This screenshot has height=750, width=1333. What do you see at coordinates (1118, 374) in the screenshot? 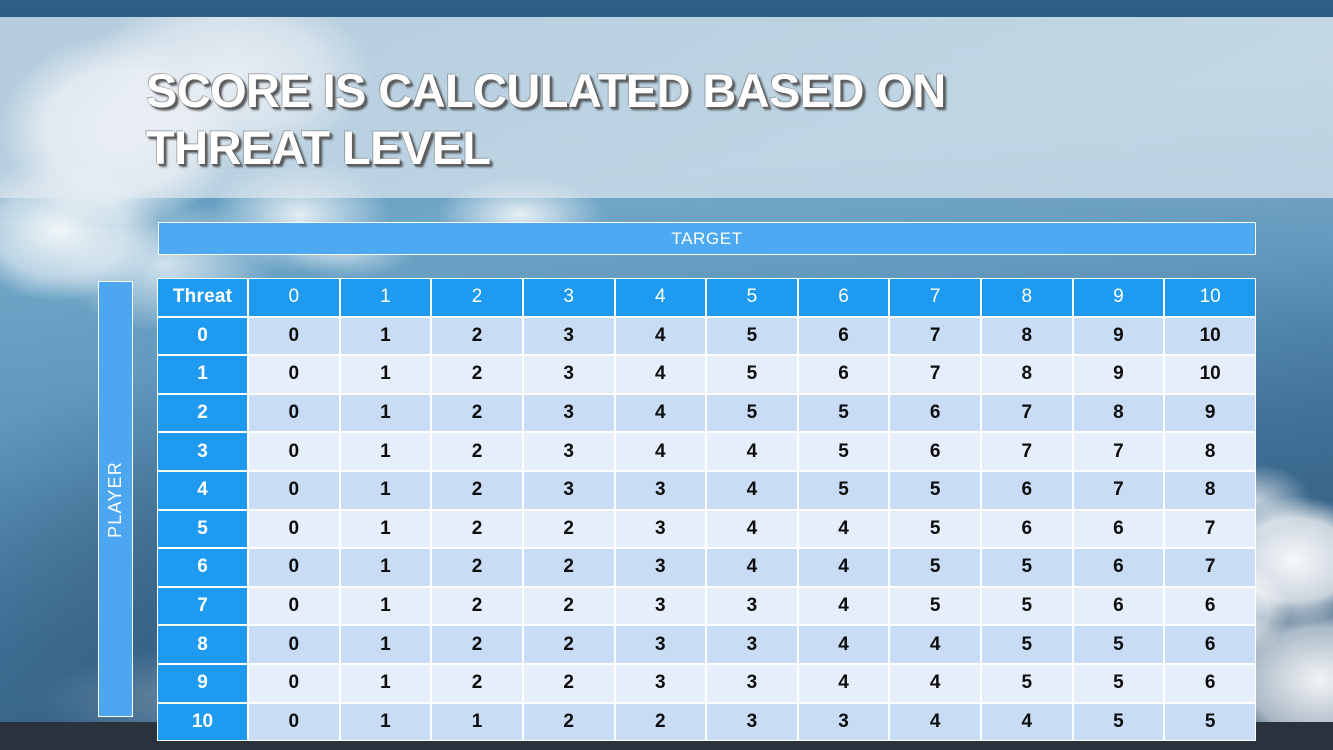
I see `matrix-cell-p1-t9: 9` at bounding box center [1118, 374].